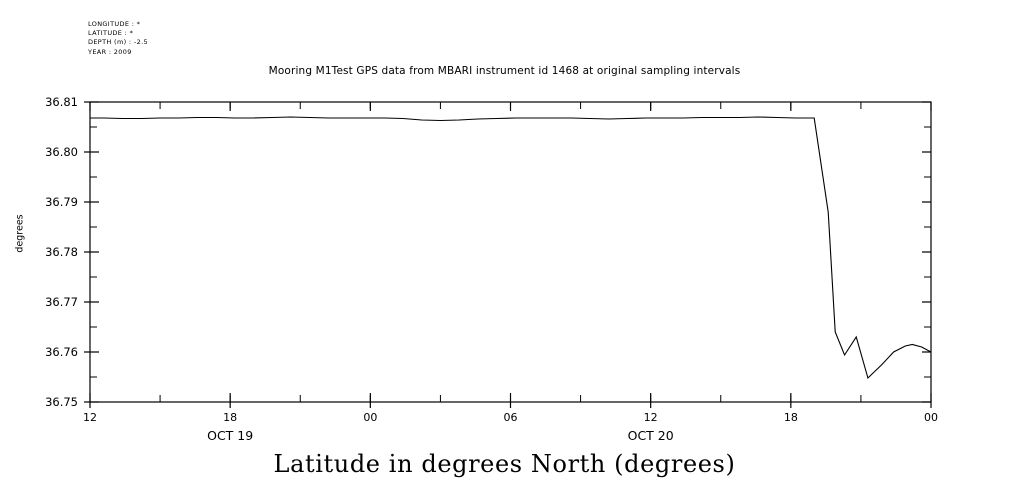 The height and width of the screenshot is (504, 1009). I want to click on y-tick-label: 36.77, so click(61, 302).